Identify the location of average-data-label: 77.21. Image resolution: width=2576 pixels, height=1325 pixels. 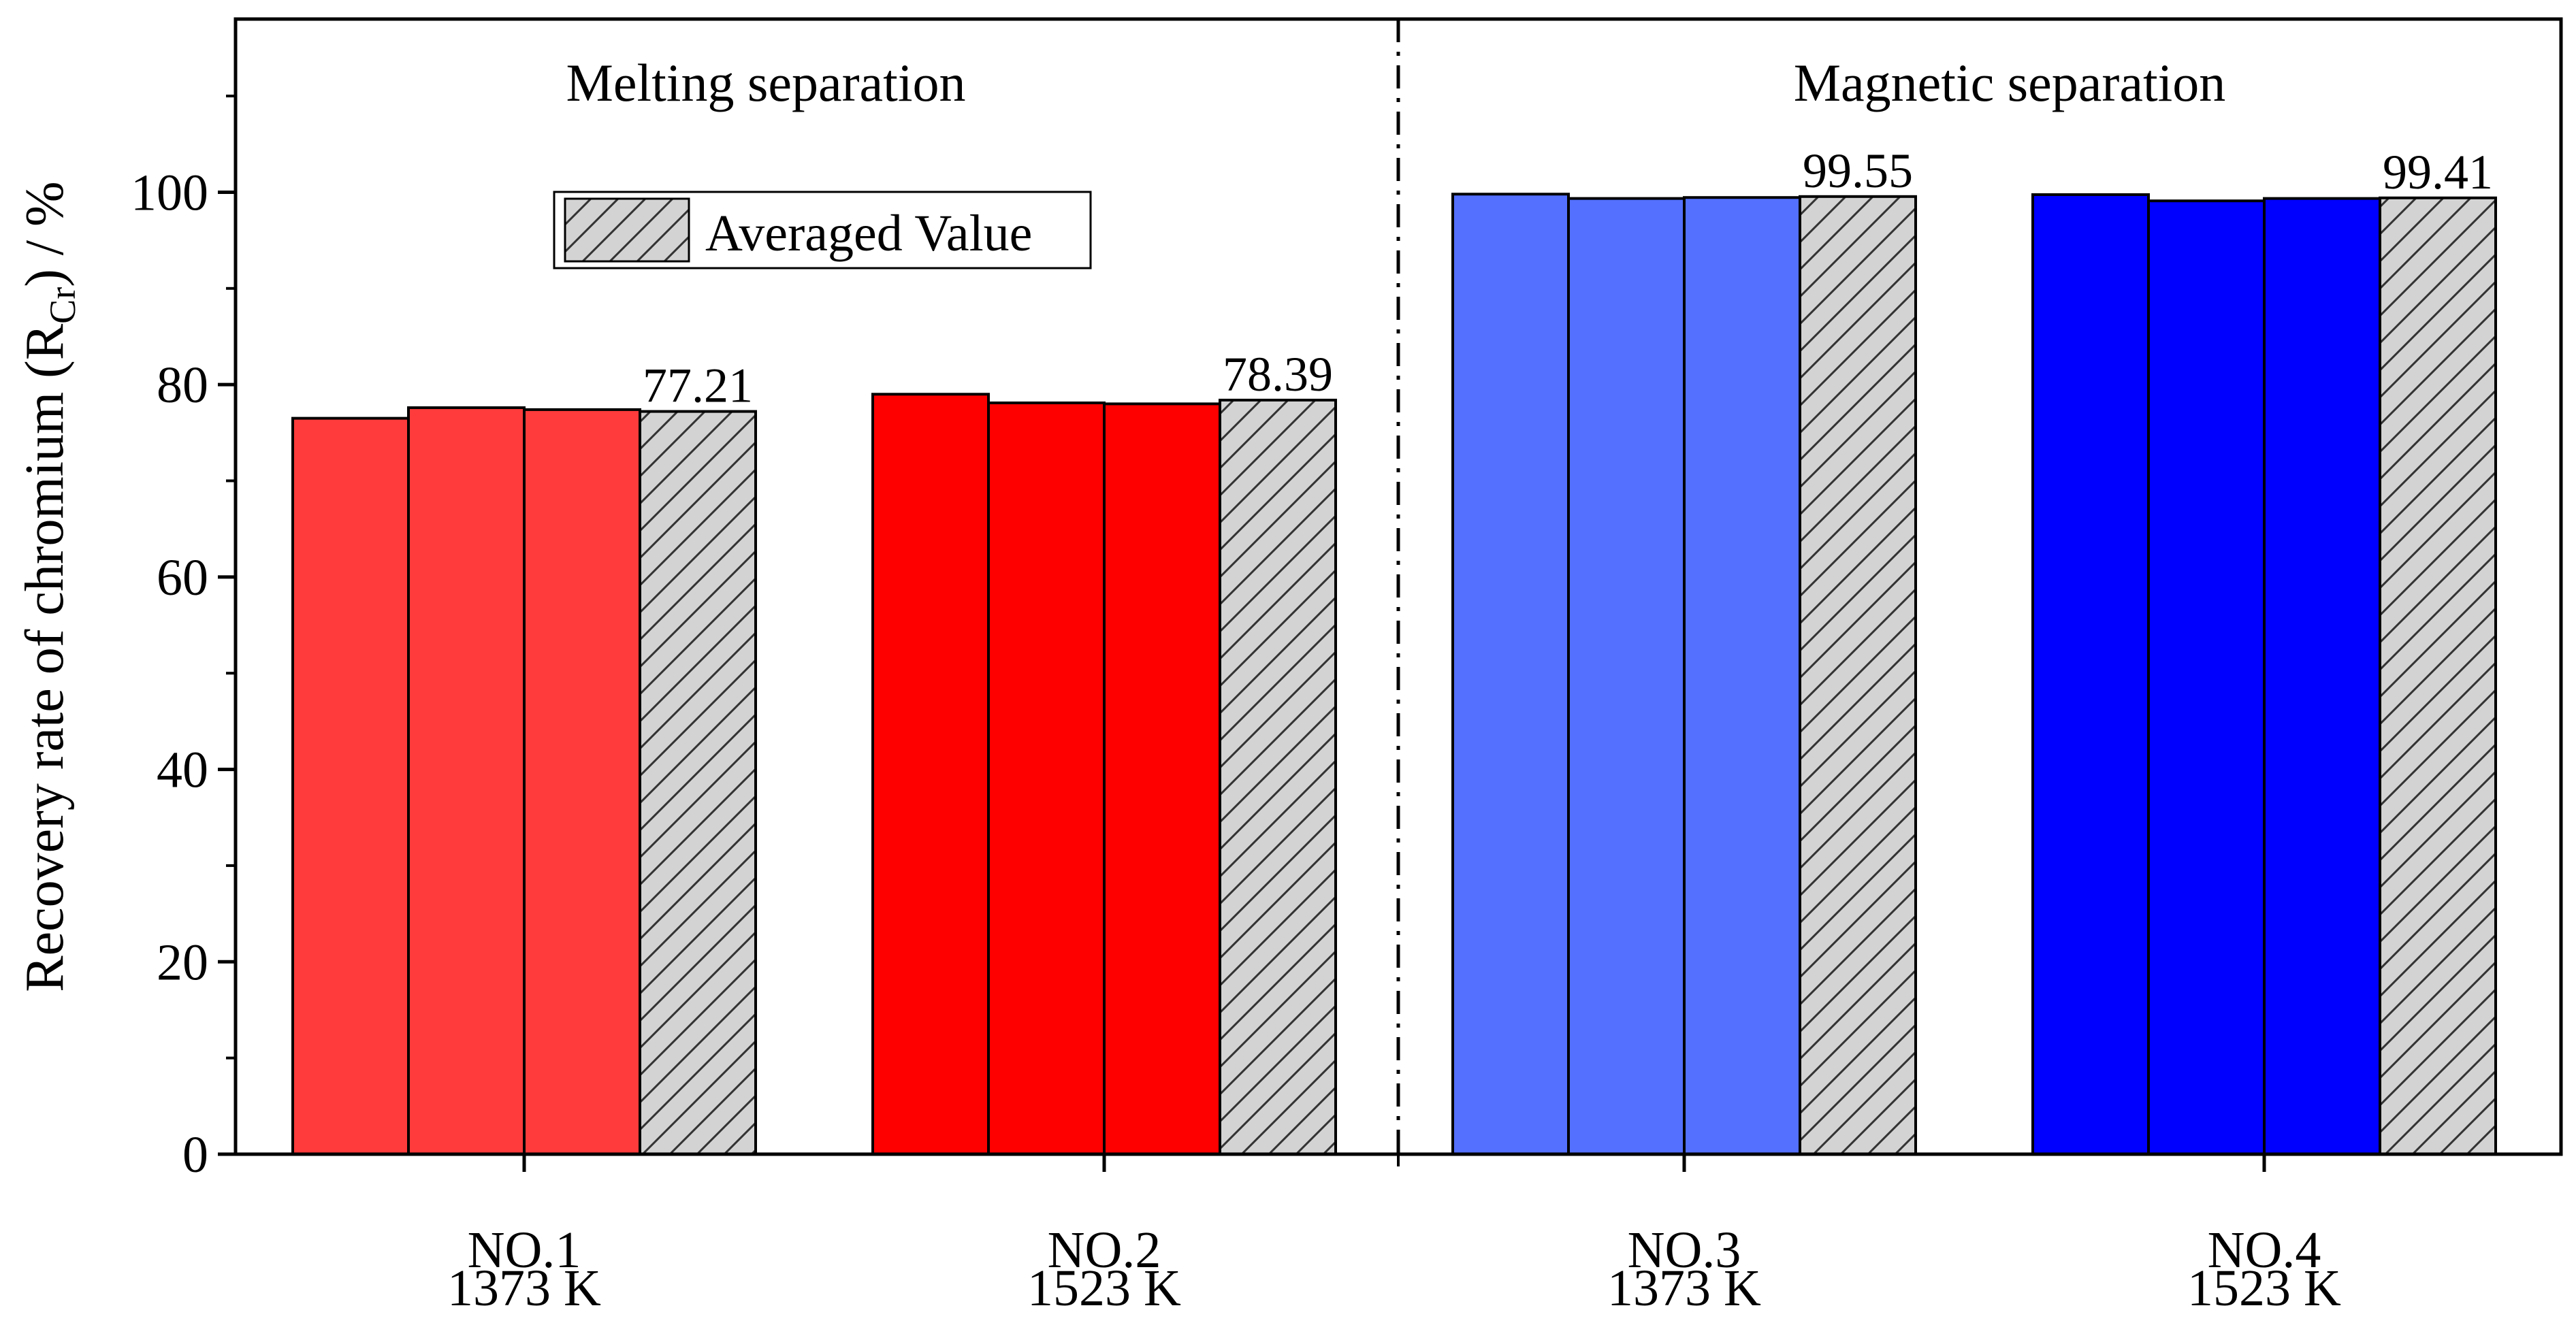
(698, 386).